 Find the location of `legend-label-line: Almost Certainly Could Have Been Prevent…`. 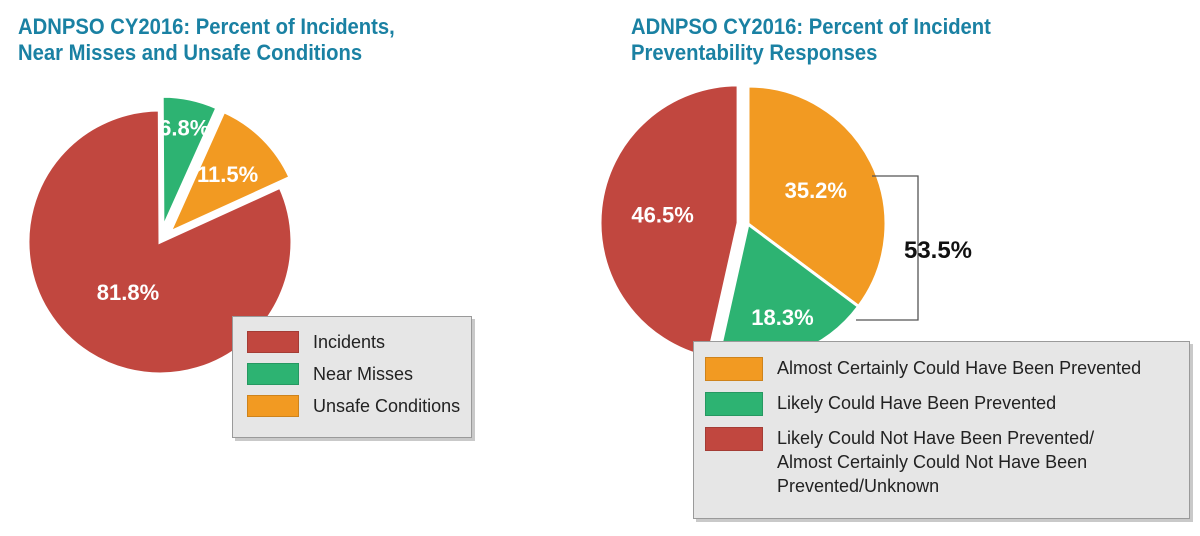

legend-label-line: Almost Certainly Could Have Been Prevent… is located at coordinates (959, 368).